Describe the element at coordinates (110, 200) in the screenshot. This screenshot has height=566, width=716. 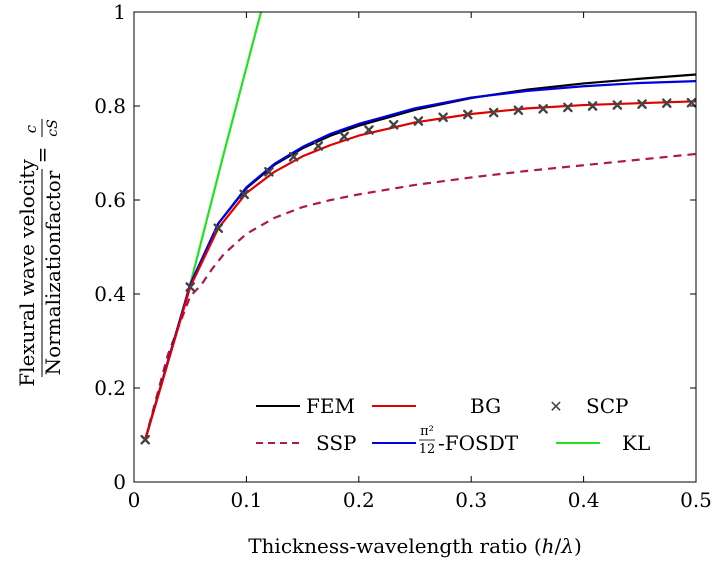
I see `y-tick-label: 0.6` at that location.